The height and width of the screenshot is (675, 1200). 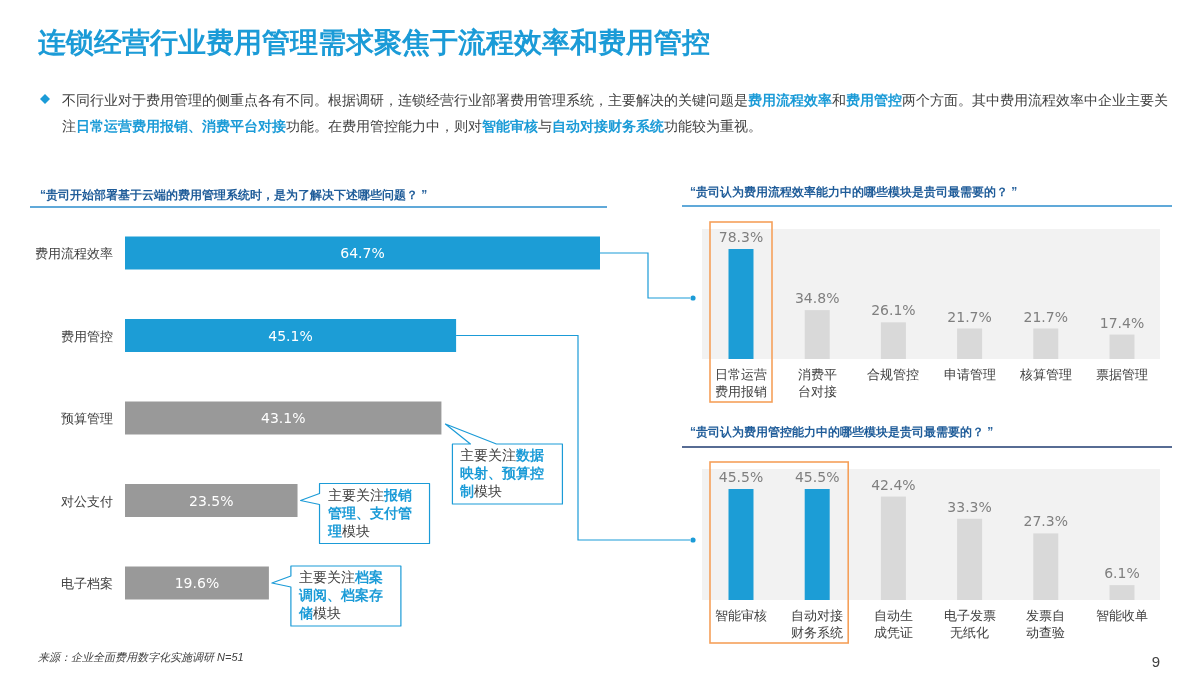 What do you see at coordinates (1122, 615) in the screenshot?
I see `x-tick-label: 智能收单` at bounding box center [1122, 615].